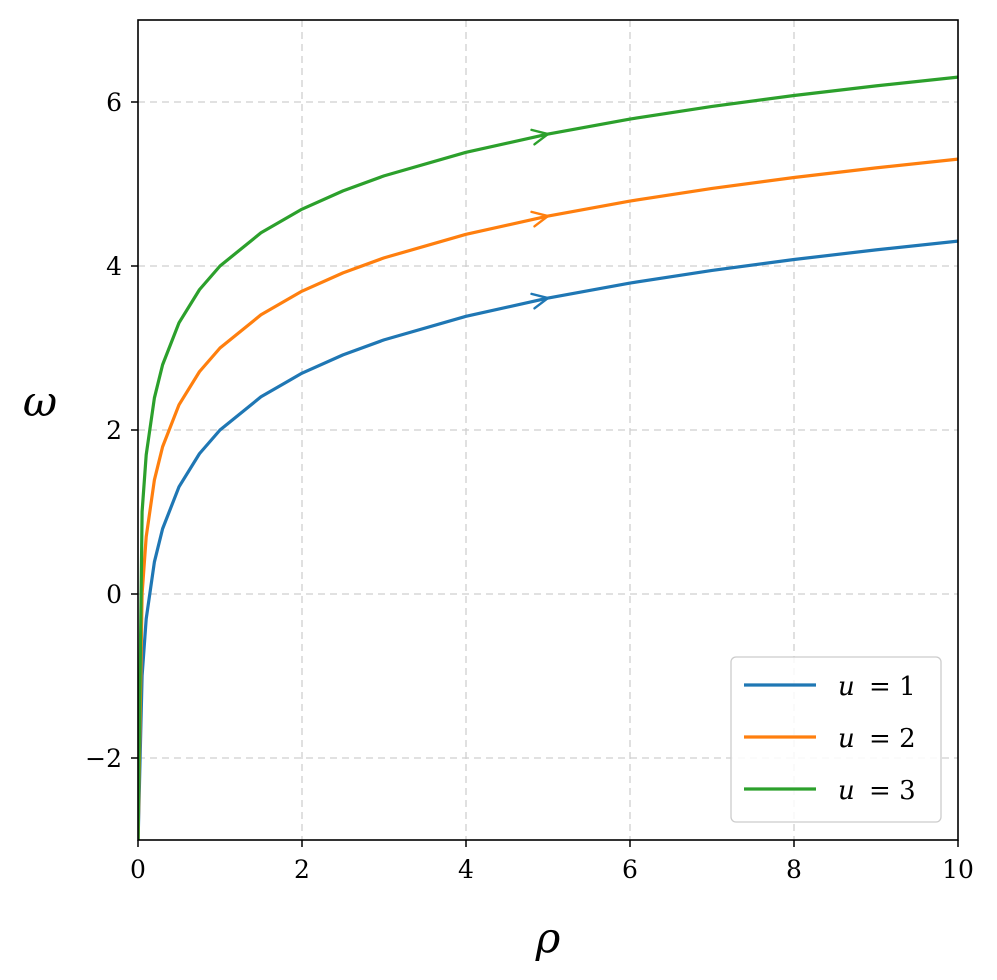  Describe the element at coordinates (466, 869) in the screenshot. I see `x-tick-label: 4` at that location.